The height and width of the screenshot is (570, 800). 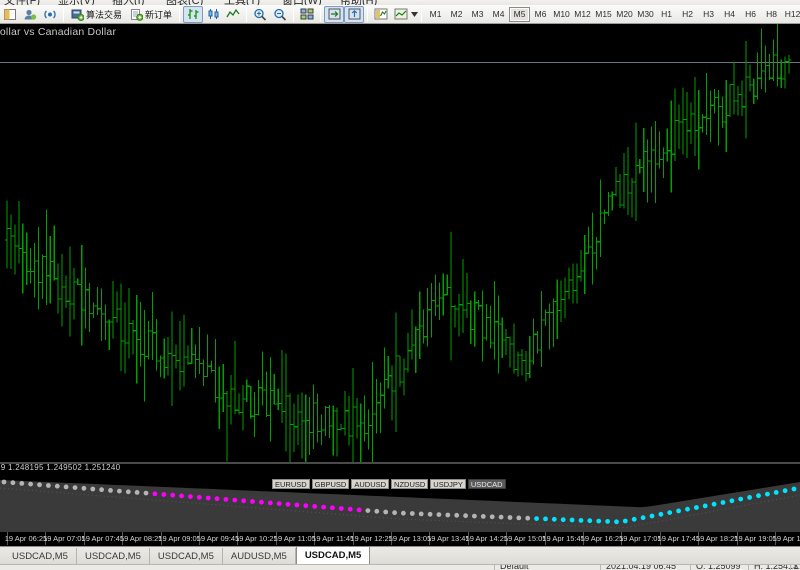 What do you see at coordinates (401, 14) in the screenshot?
I see `templates-icon` at bounding box center [401, 14].